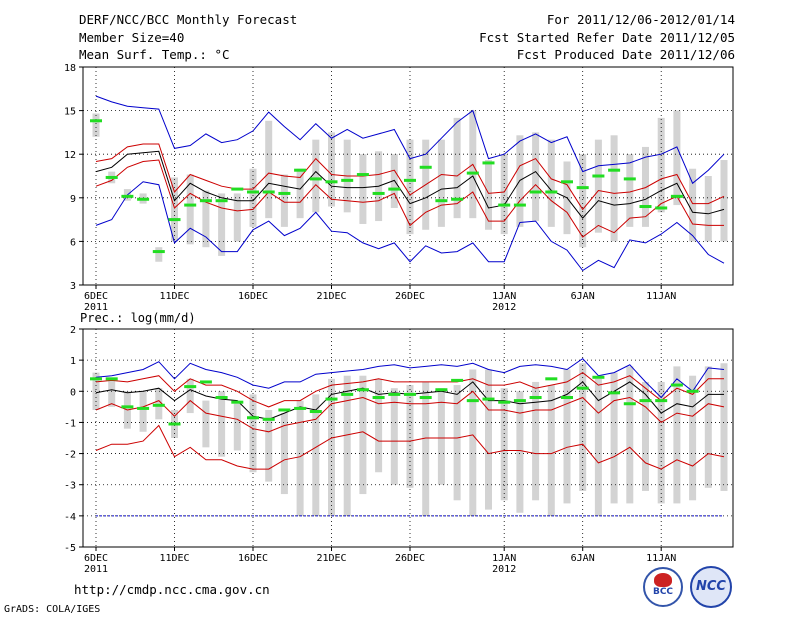 The height and width of the screenshot is (618, 800). What do you see at coordinates (73, 286) in the screenshot?
I see `temp-y-tick-label: 3` at bounding box center [73, 286].